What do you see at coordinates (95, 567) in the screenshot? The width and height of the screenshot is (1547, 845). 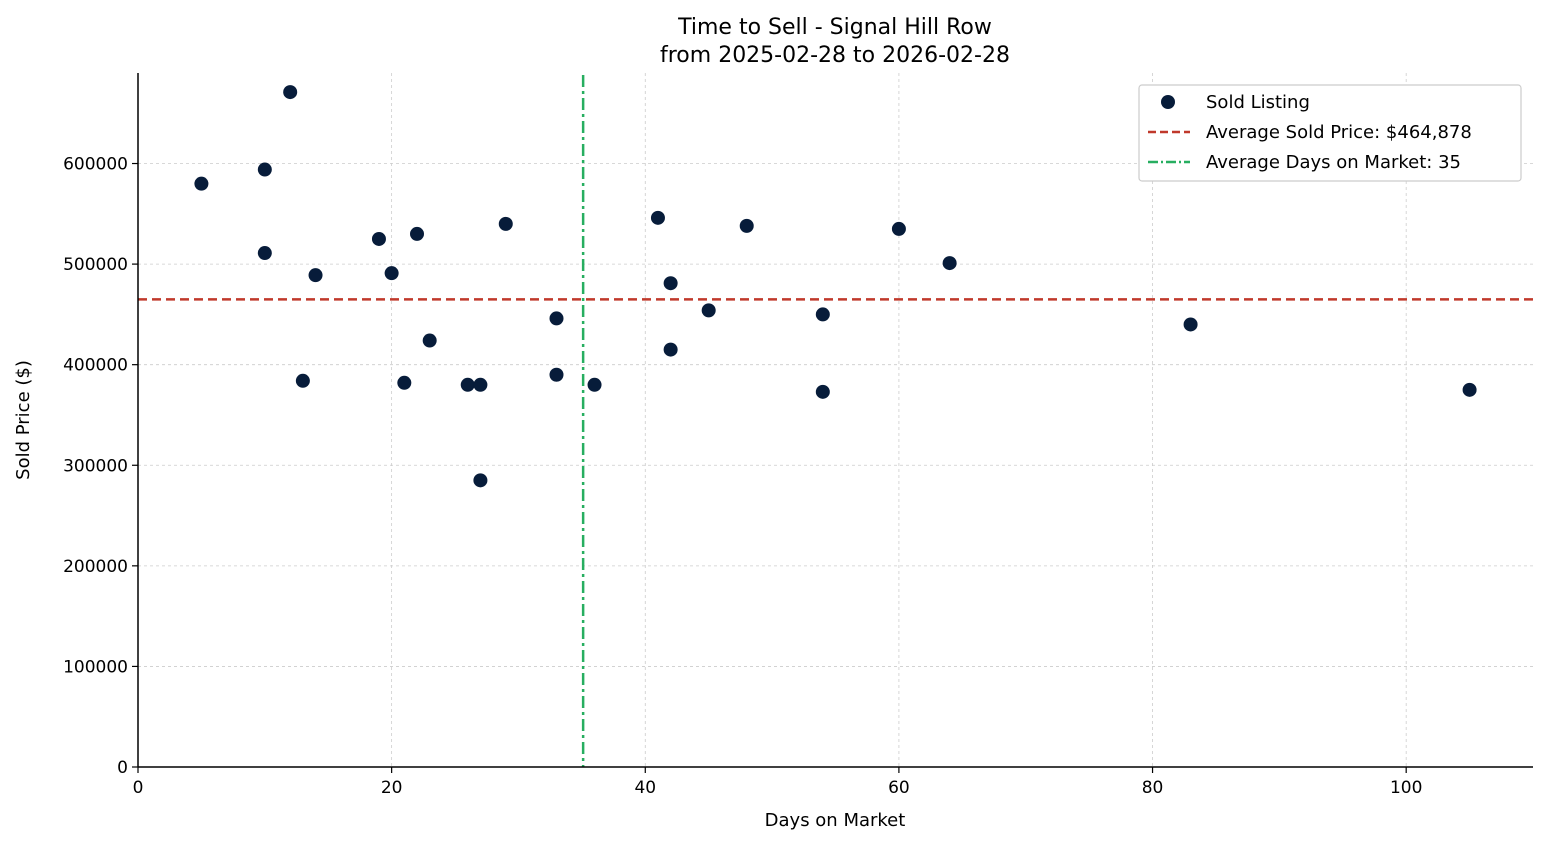 I see `y-tick-label: 200000` at bounding box center [95, 567].